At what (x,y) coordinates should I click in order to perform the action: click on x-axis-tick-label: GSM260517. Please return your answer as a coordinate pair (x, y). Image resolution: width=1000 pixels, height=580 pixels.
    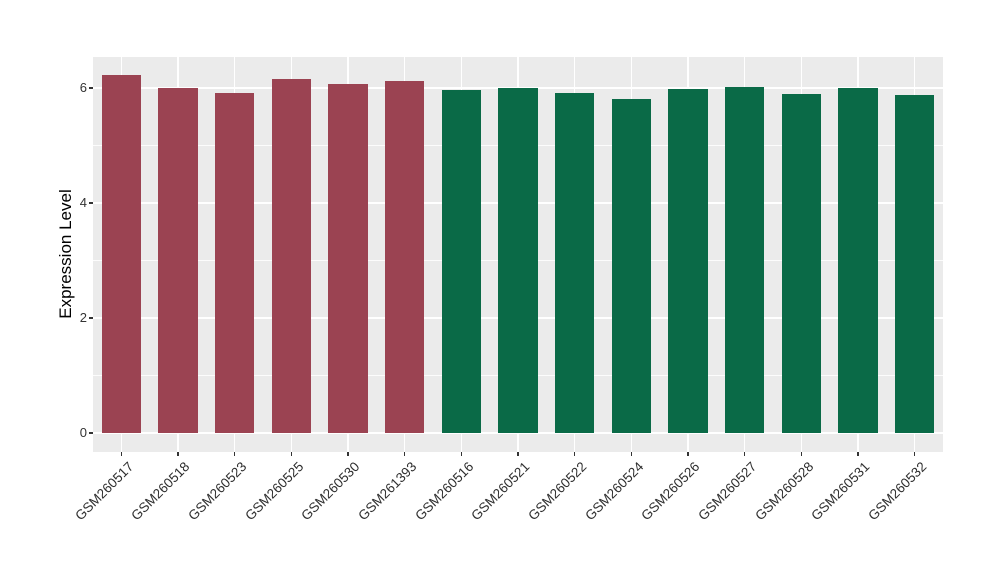
    Looking at the image, I should click on (103, 491).